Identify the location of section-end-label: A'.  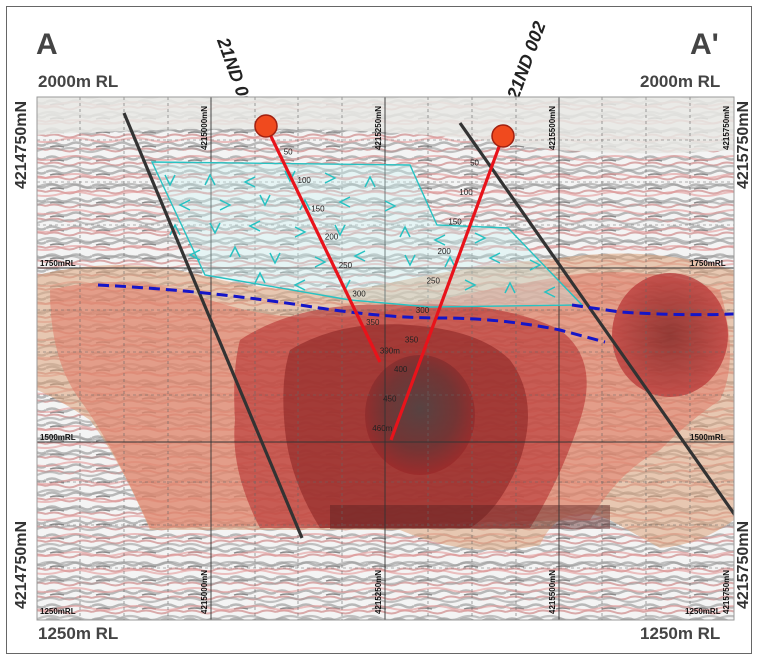
(704, 44).